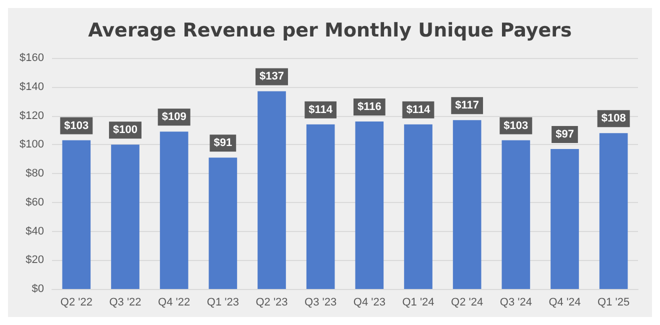 The width and height of the screenshot is (660, 325). I want to click on x-tick-label: Q4 '24, so click(564, 302).